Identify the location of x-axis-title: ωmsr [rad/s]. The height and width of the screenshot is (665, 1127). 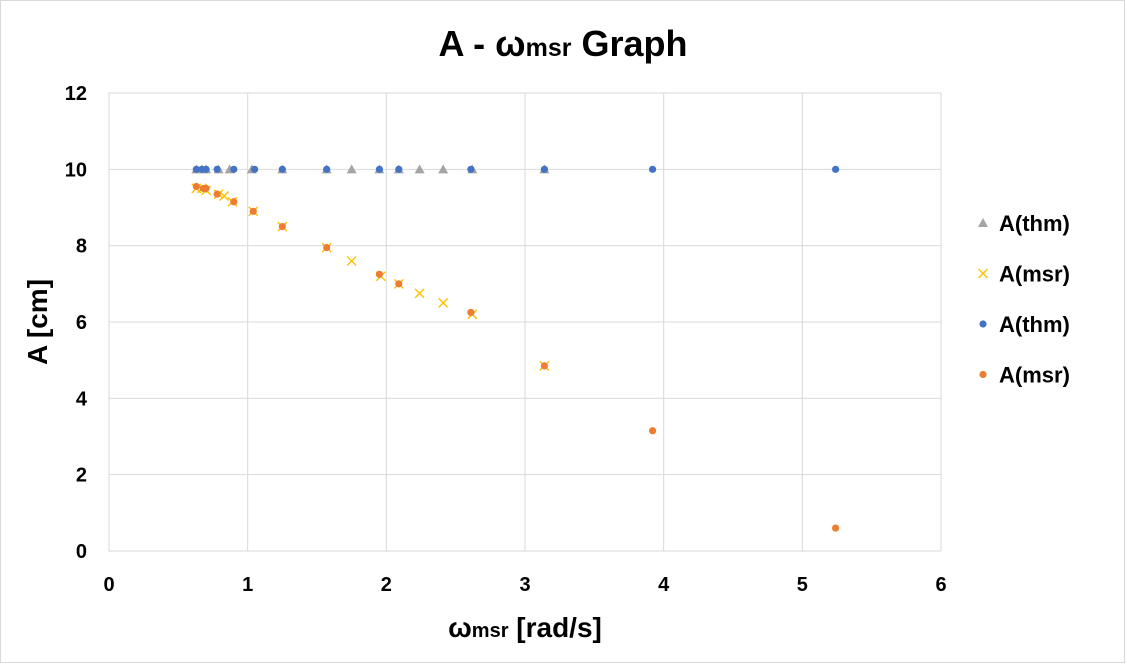
(525, 627).